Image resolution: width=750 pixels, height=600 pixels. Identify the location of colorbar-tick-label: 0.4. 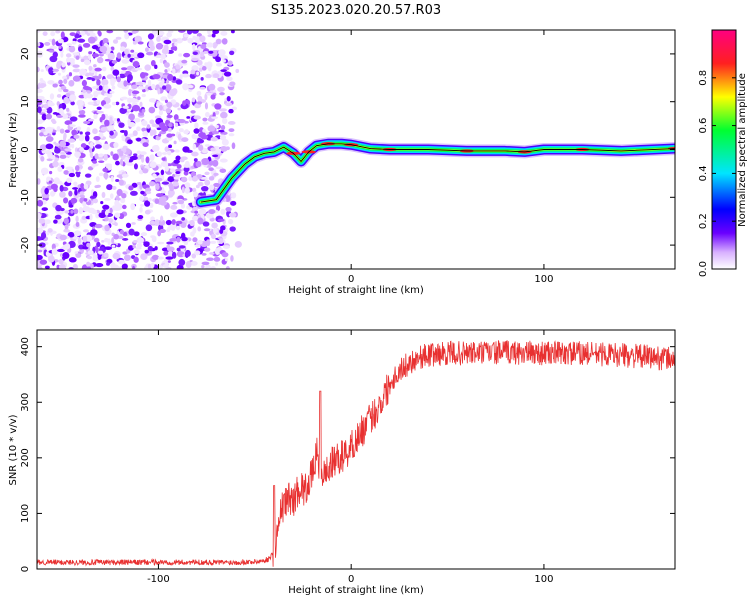
(703, 173).